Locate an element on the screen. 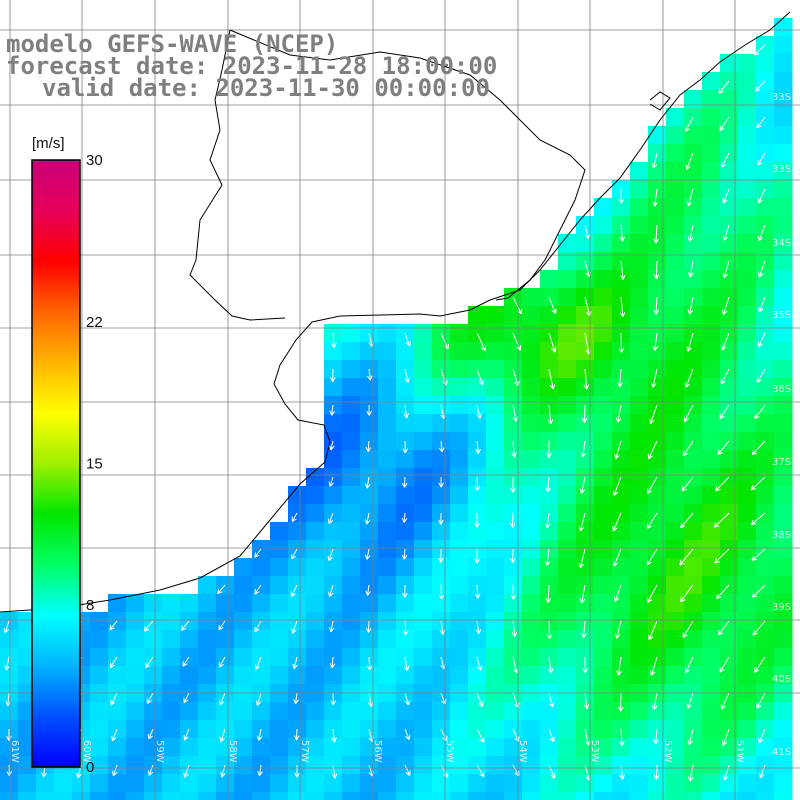 Image resolution: width=800 pixels, height=800 pixels. latitude-label: 35S is located at coordinates (781, 315).